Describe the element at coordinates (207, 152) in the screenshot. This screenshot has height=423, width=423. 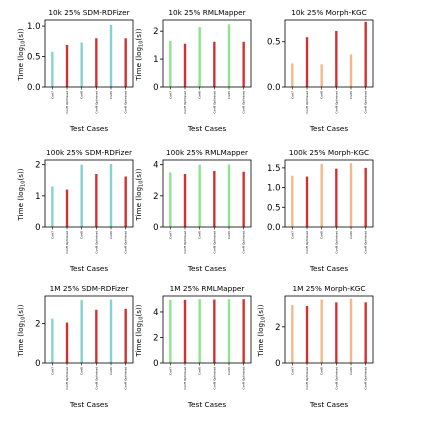
I see `chart-title: 100k 25% RMLMapper` at that location.